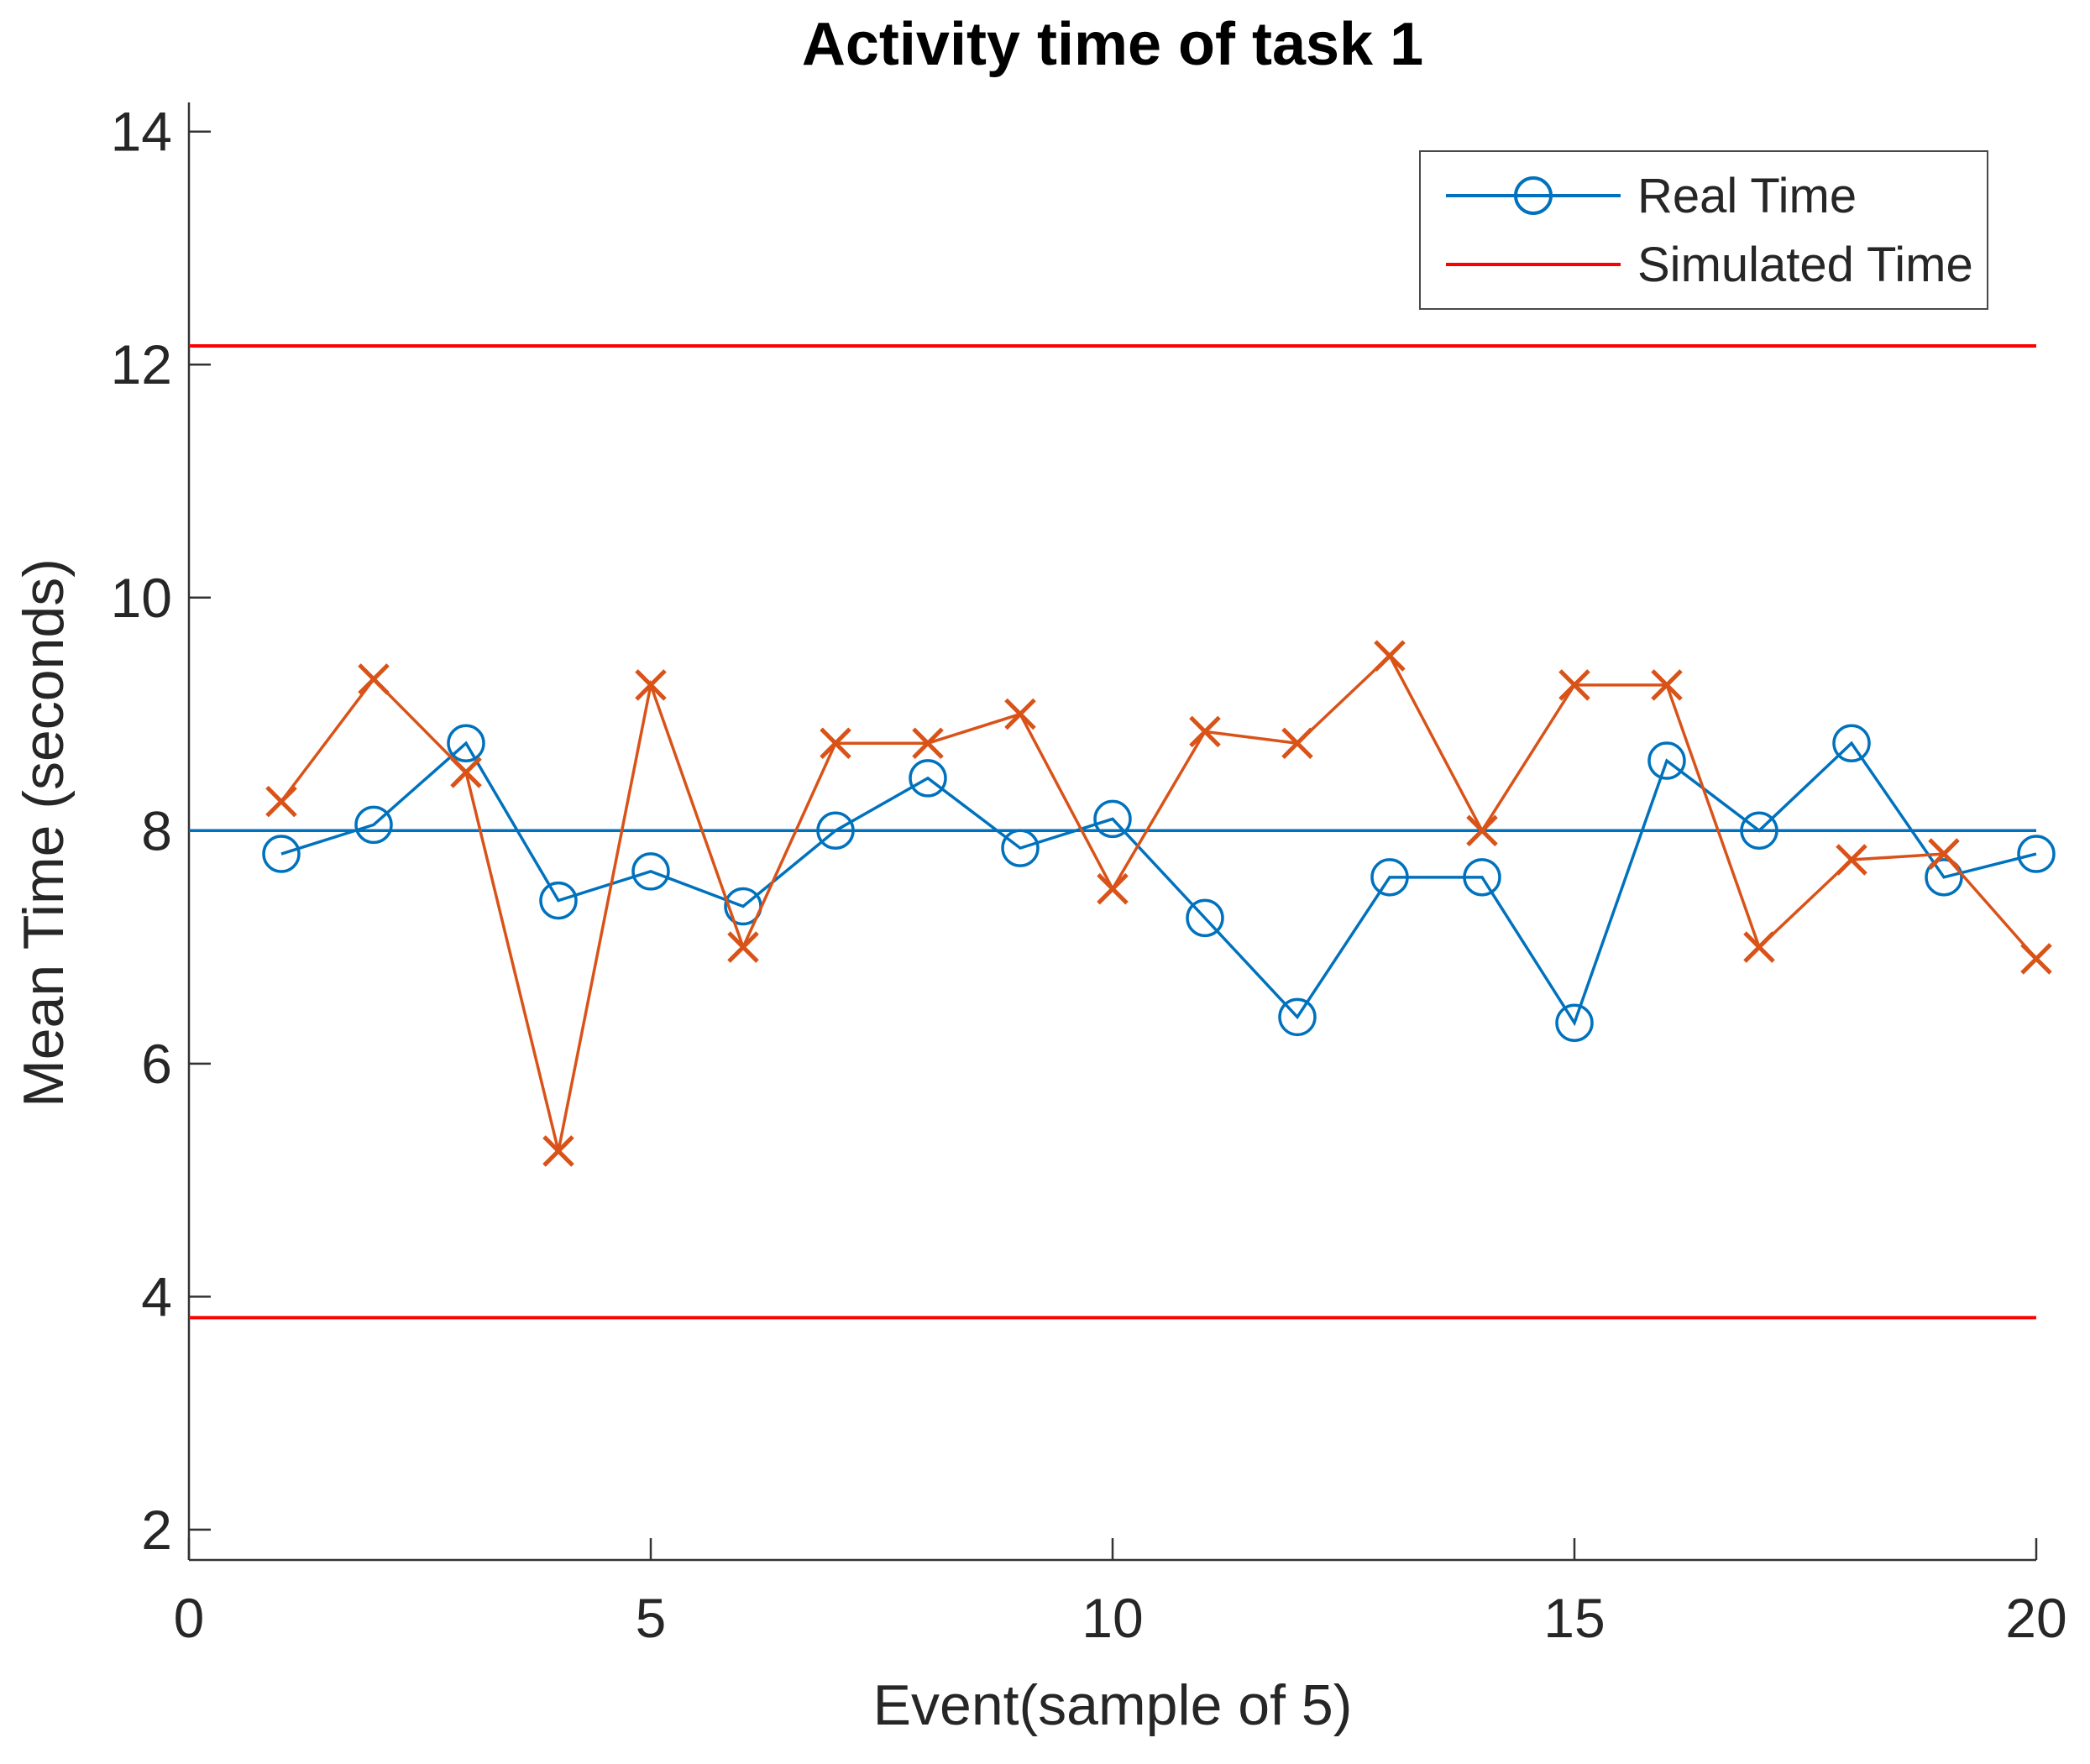 The width and height of the screenshot is (2090, 1764). Describe the element at coordinates (156, 1296) in the screenshot. I see `y-tick-label: 4` at that location.